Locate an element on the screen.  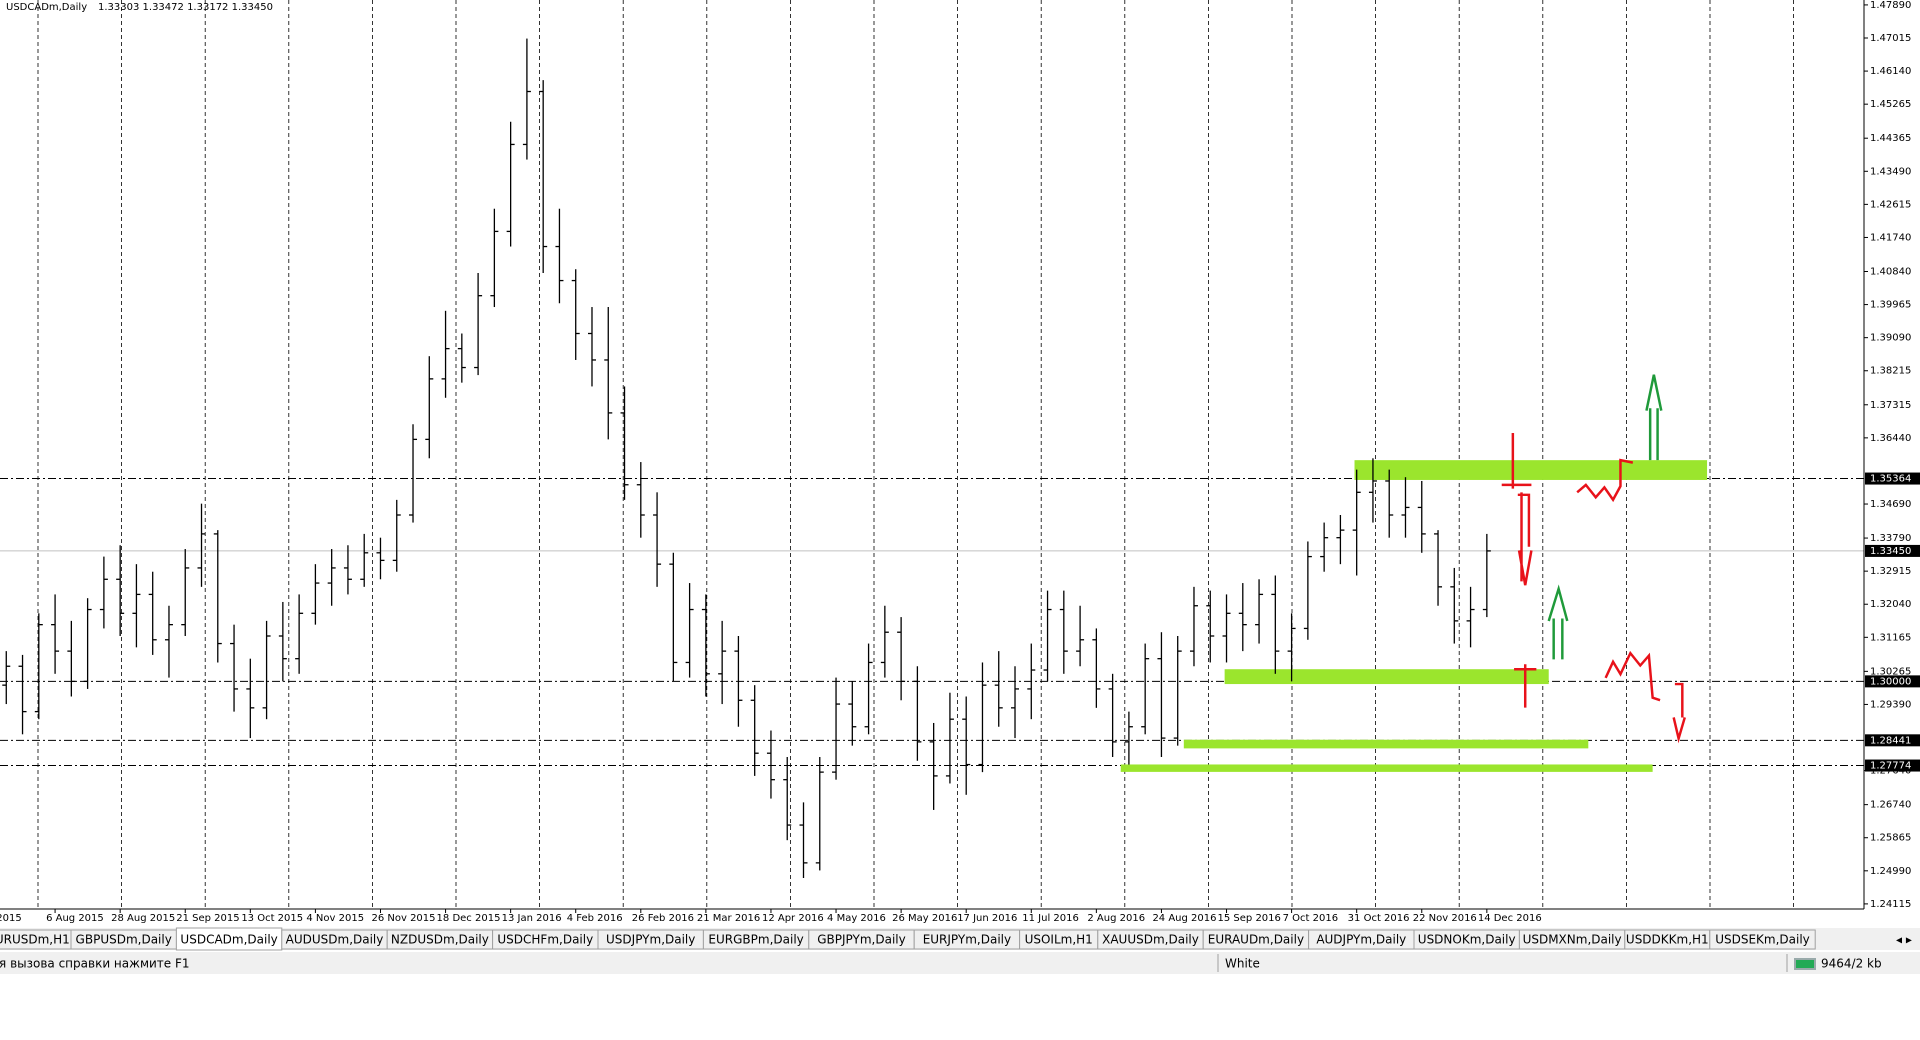
tab-label: AUDJPYm,Daily is located at coordinates (1361, 940).